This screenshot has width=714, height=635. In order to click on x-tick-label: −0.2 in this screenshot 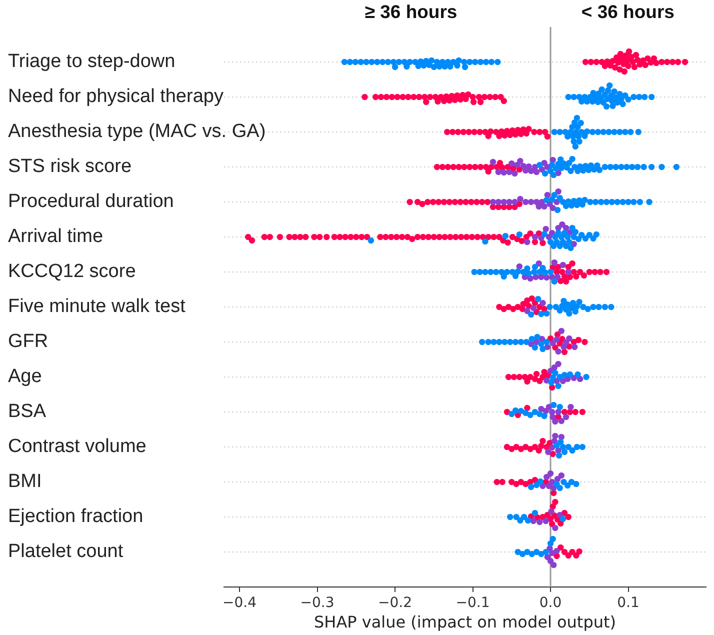, I will do `click(395, 603)`.